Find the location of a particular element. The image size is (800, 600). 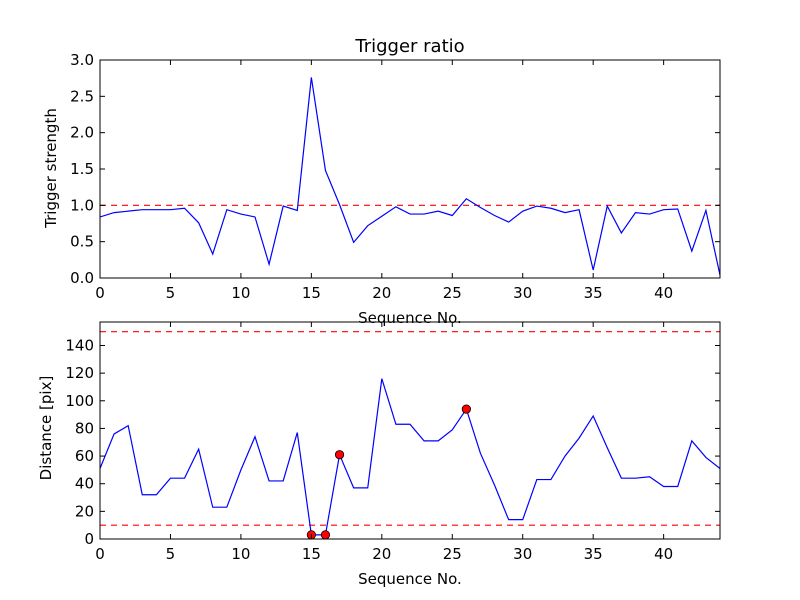

y-tick-label: 140 is located at coordinates (79, 345).